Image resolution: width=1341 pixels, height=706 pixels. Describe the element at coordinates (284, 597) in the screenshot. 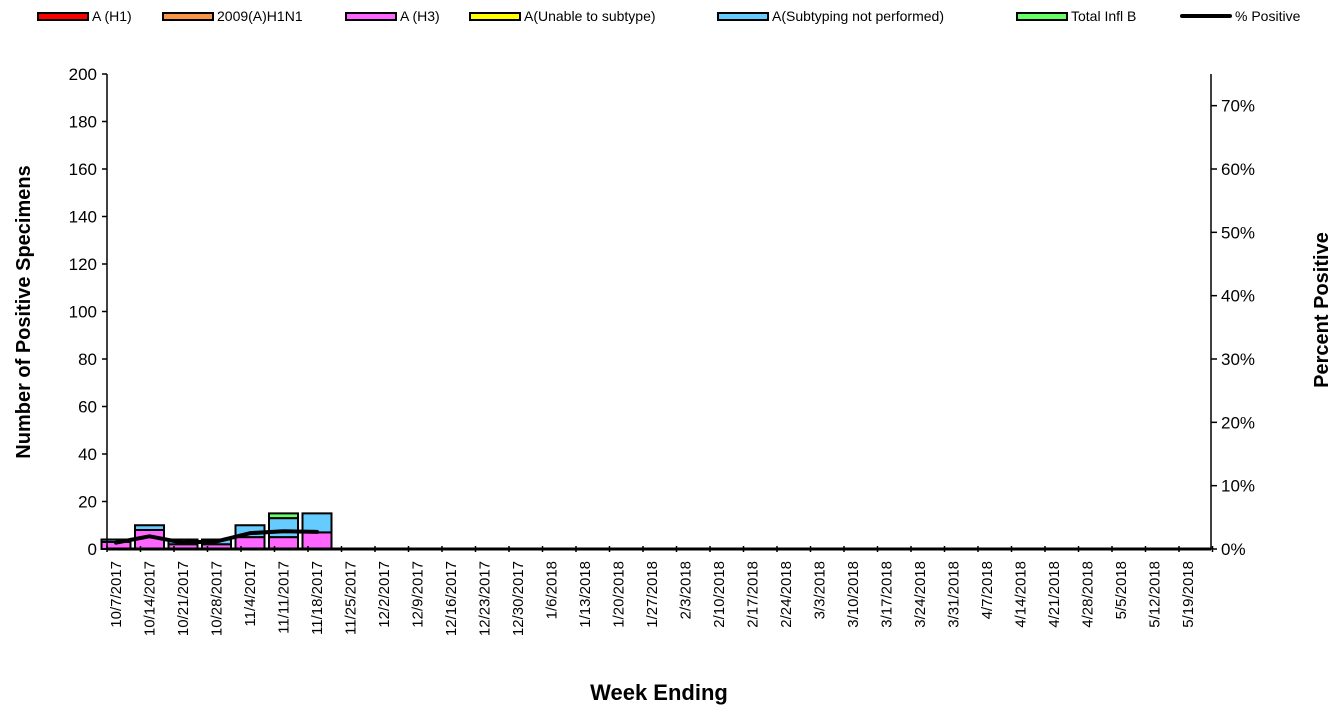

I see `x-tick-label: 11/11/2017` at that location.